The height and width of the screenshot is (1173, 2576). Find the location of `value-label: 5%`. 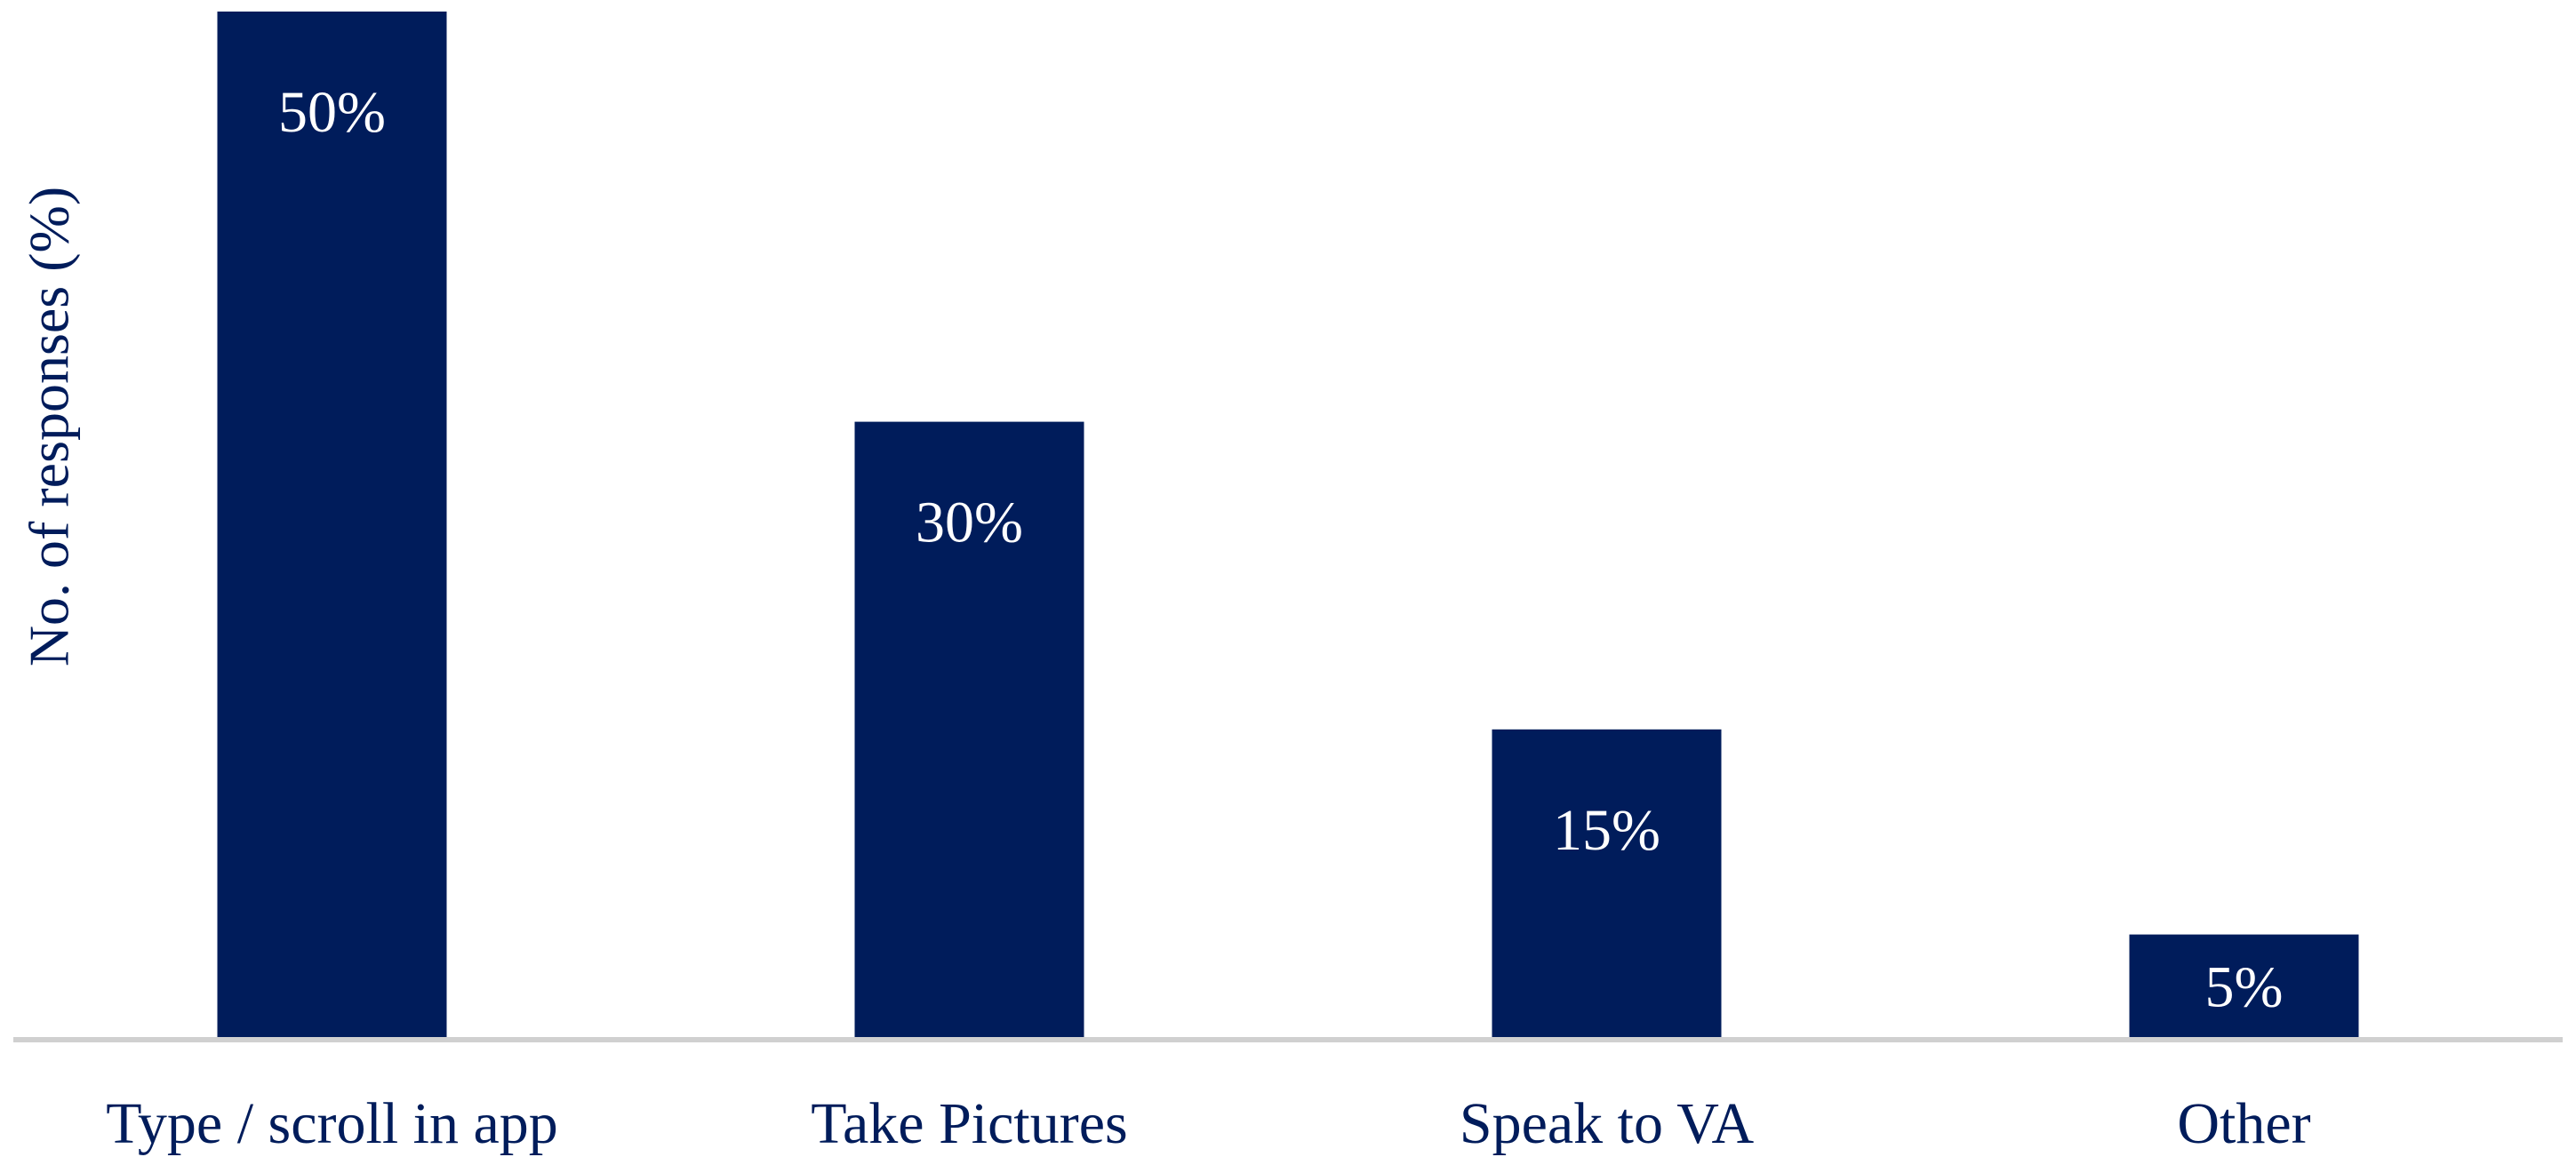

value-label: 5% is located at coordinates (2244, 986).